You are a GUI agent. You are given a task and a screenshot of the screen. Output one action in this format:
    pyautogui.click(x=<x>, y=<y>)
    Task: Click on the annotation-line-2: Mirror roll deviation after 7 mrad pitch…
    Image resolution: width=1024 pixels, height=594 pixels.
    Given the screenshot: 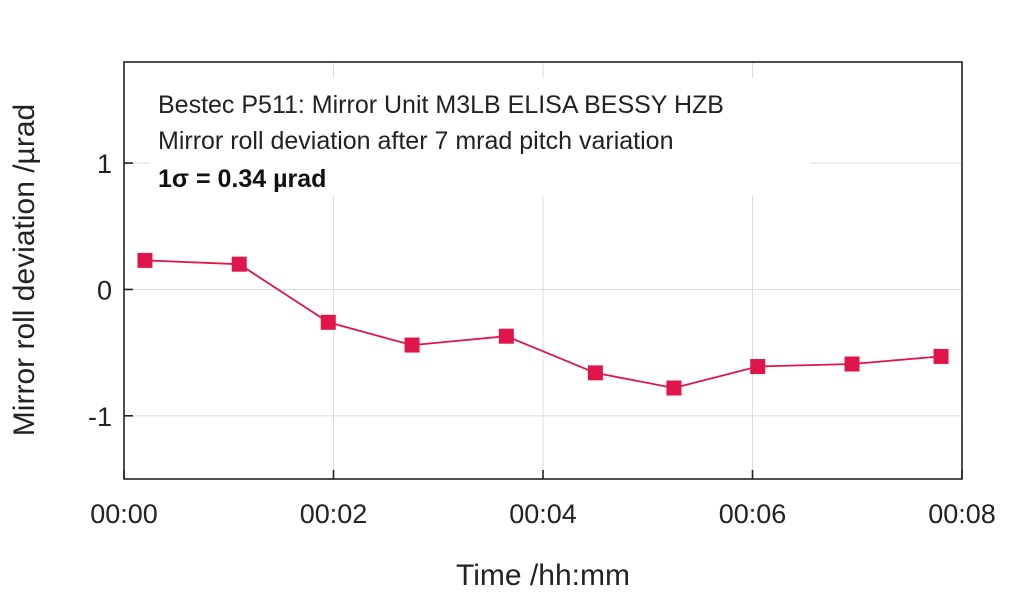 What is the action you would take?
    pyautogui.click(x=415, y=141)
    